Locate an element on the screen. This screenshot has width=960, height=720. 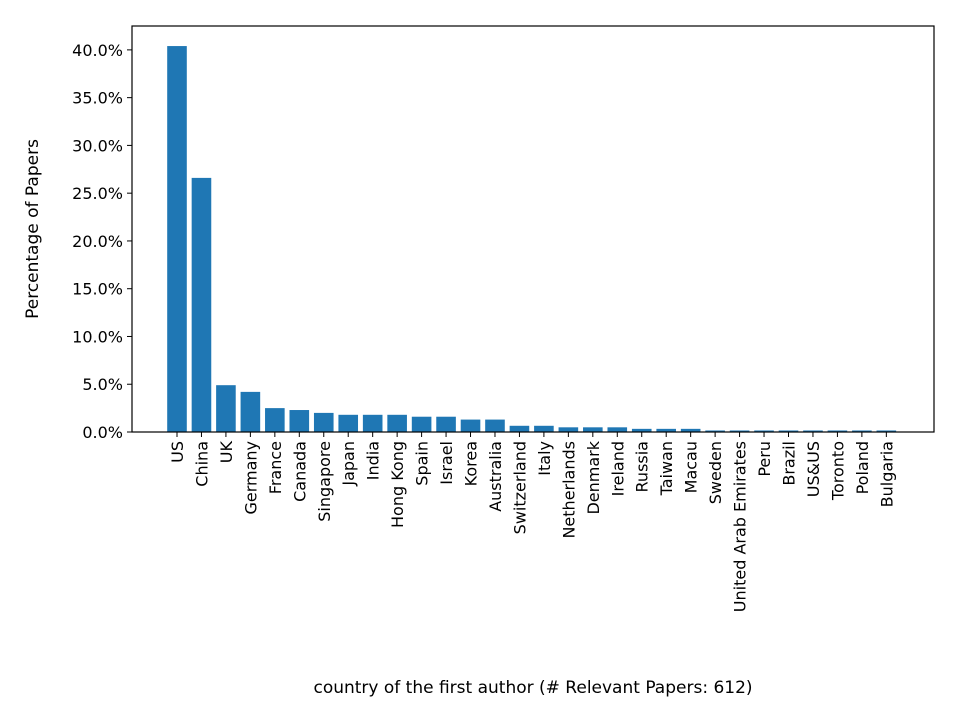
x-tick-label: Australia is located at coordinates (495, 476).